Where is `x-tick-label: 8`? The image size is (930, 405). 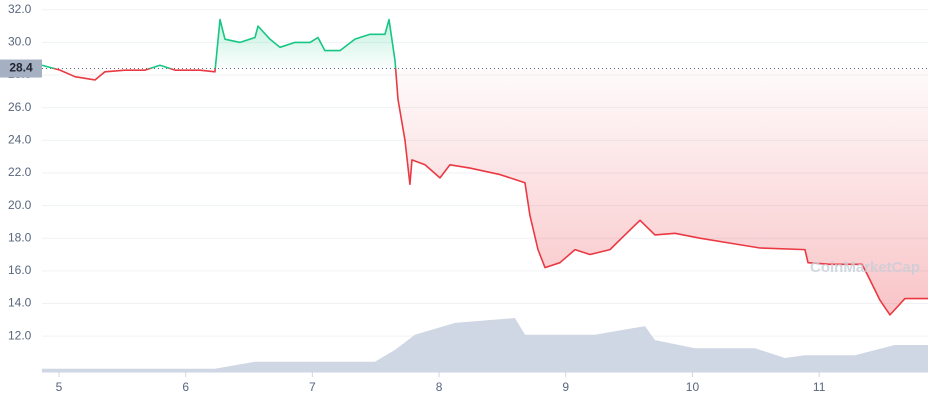 x-tick-label: 8 is located at coordinates (439, 387).